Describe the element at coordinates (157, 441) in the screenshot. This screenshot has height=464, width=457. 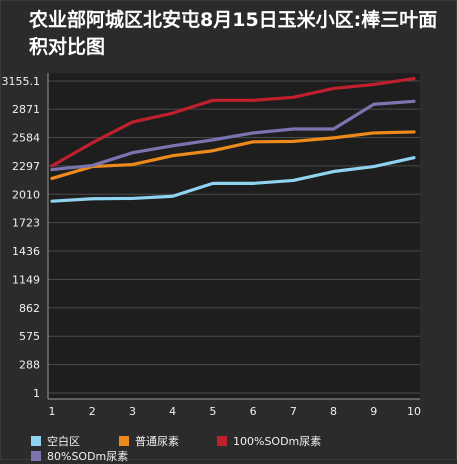
I see `legend-label: 普通尿素` at that location.